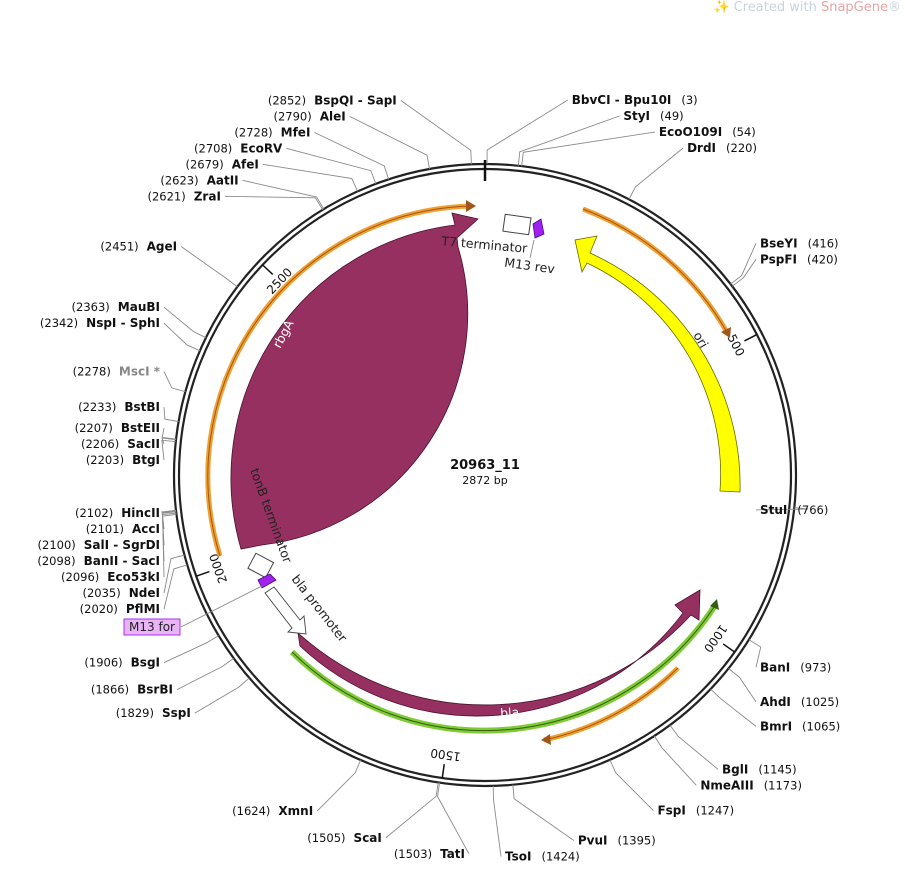 Image resolution: width=905 pixels, height=894 pixels. What do you see at coordinates (123, 529) in the screenshot?
I see `enzyme-site: AccI (2101)` at bounding box center [123, 529].